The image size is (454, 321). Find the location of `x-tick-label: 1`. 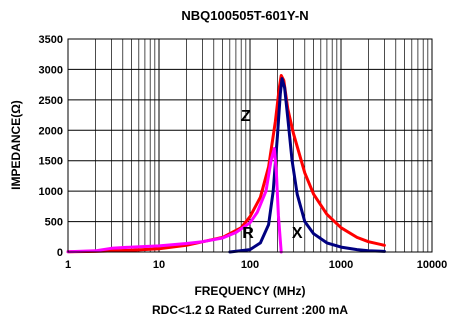

x-tick-label: 1 is located at coordinates (68, 265).